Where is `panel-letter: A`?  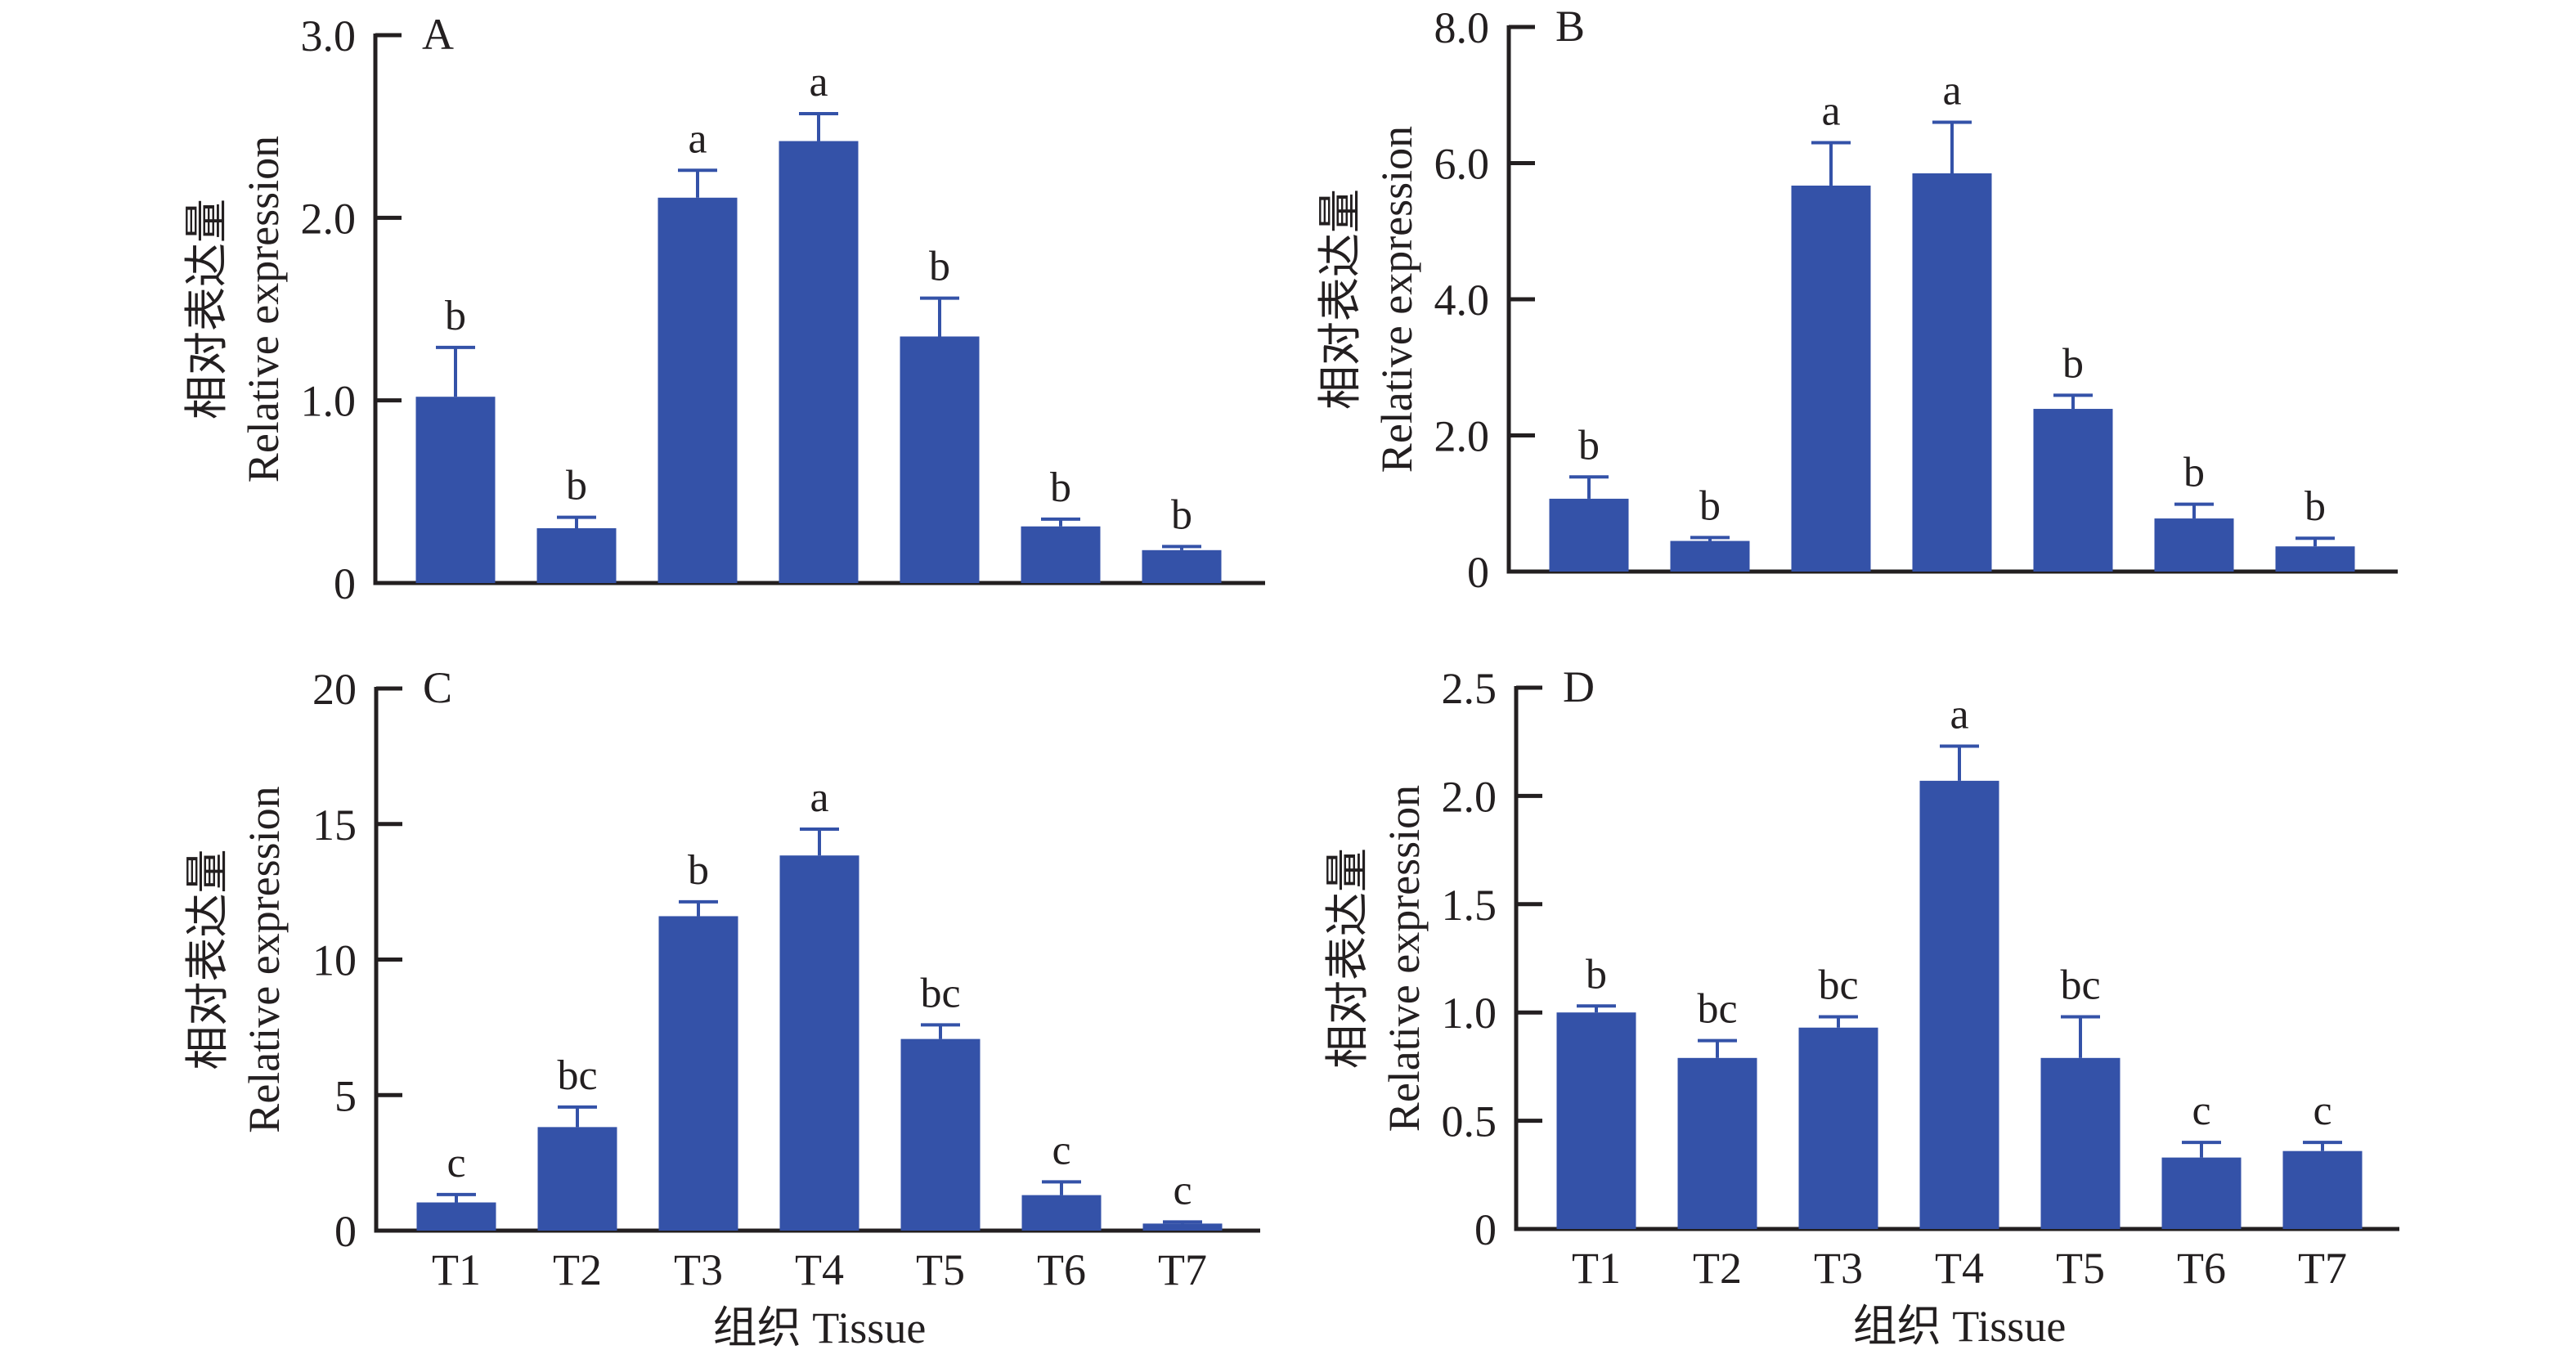
panel-letter: A is located at coordinates (438, 34).